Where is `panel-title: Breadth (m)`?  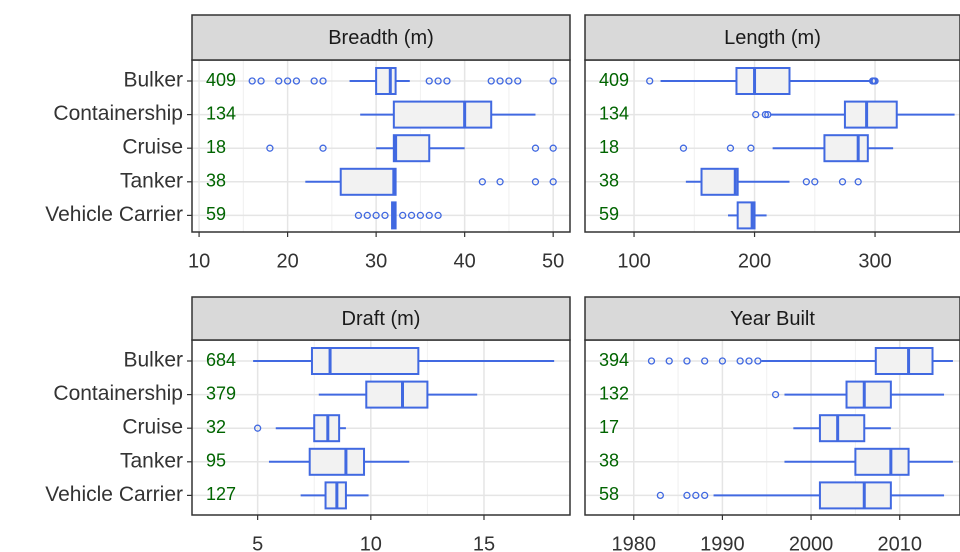 panel-title: Breadth (m) is located at coordinates (381, 38).